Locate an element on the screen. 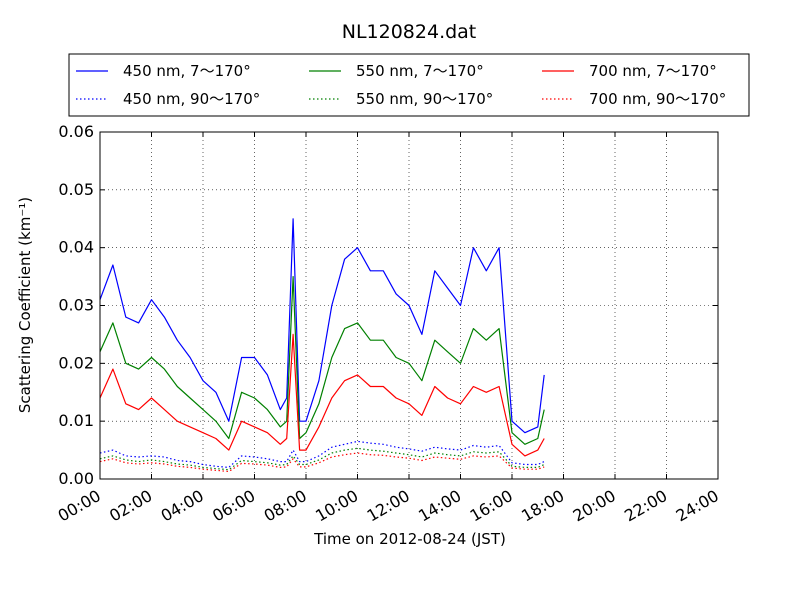  y-tick-labels: 0.00 0.01 0.02 0.03 0.04 0.05 0.06 is located at coordinates (76, 305).